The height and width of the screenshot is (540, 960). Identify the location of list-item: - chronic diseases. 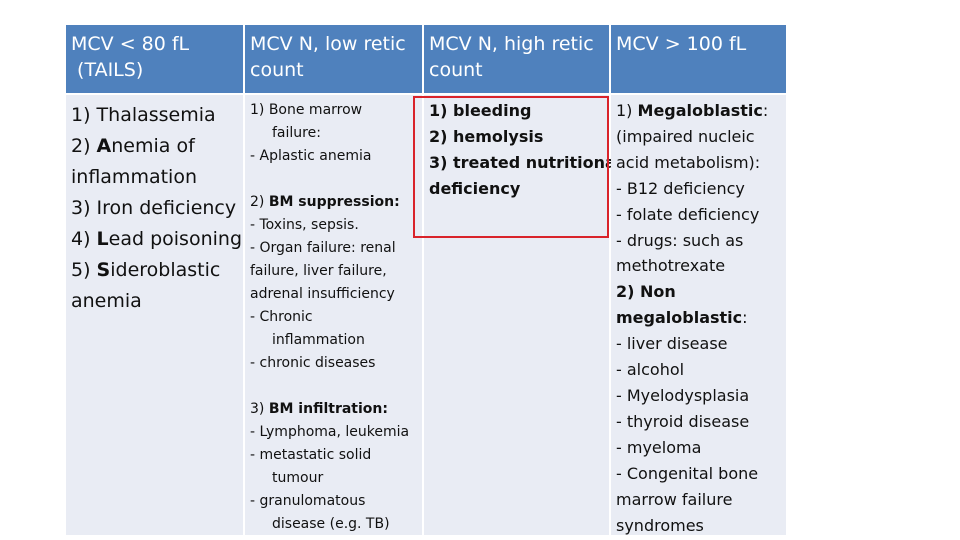
(313, 363).